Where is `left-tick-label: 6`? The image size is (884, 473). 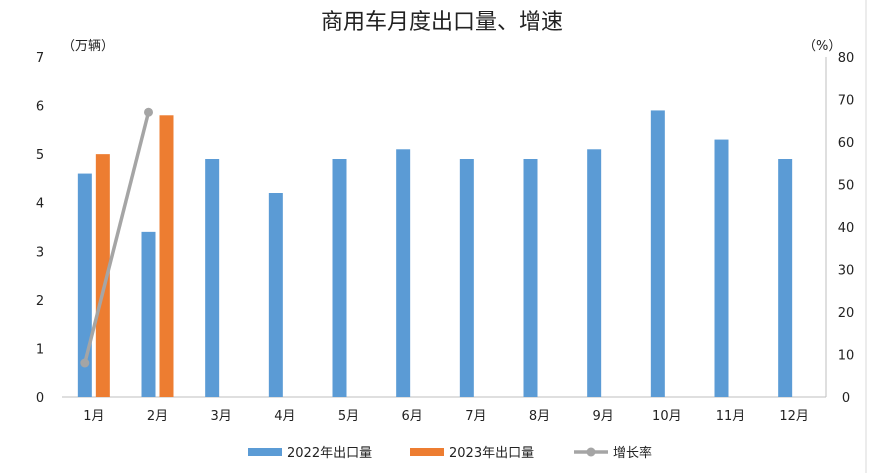
left-tick-label: 6 is located at coordinates (40, 107).